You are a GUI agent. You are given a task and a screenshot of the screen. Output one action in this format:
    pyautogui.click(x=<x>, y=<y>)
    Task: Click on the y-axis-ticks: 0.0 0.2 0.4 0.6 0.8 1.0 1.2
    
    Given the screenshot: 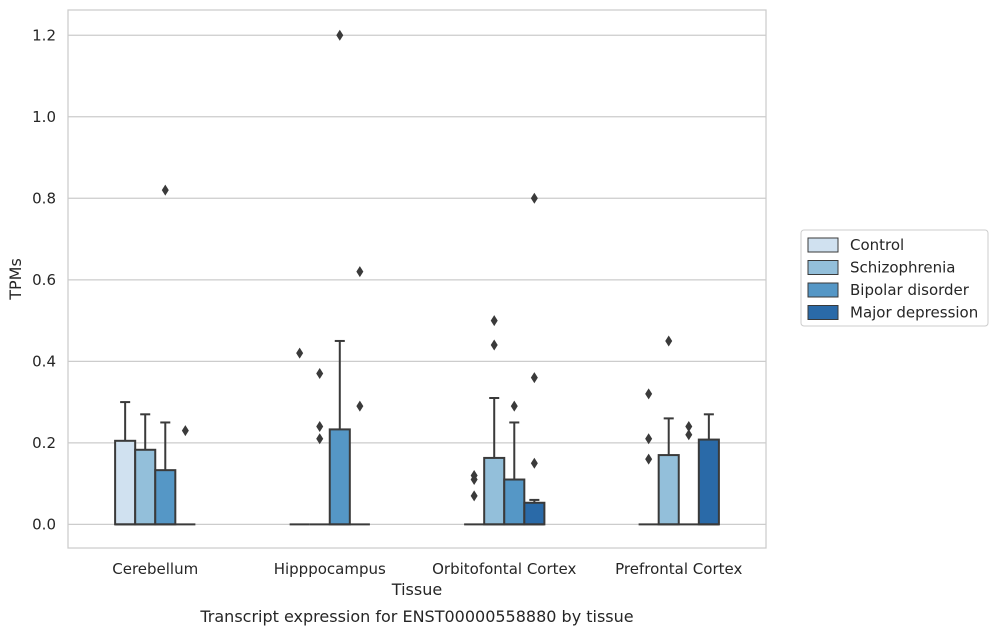 What is the action you would take?
    pyautogui.click(x=44, y=279)
    